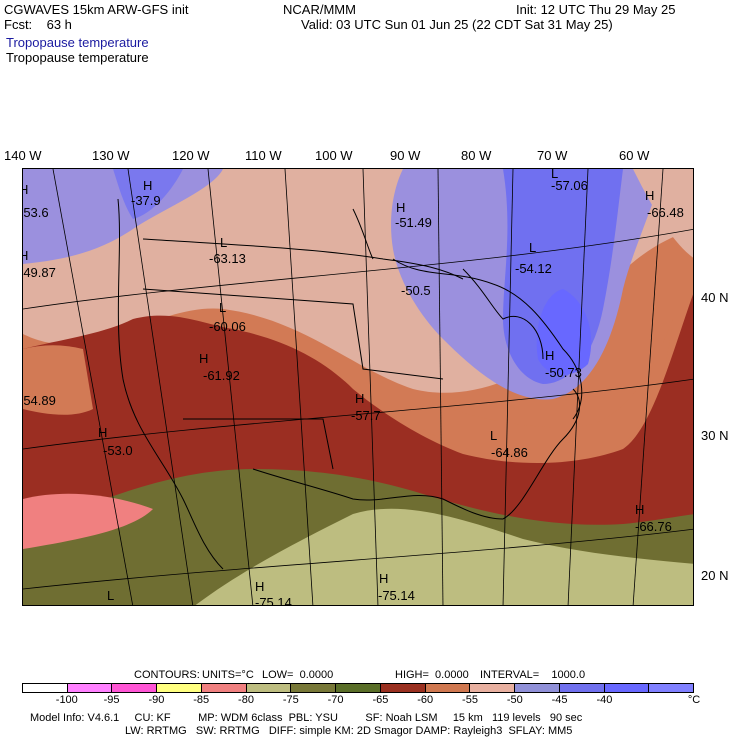 This screenshot has width=740, height=740. I want to click on lon-label: 140 W, so click(23, 155).